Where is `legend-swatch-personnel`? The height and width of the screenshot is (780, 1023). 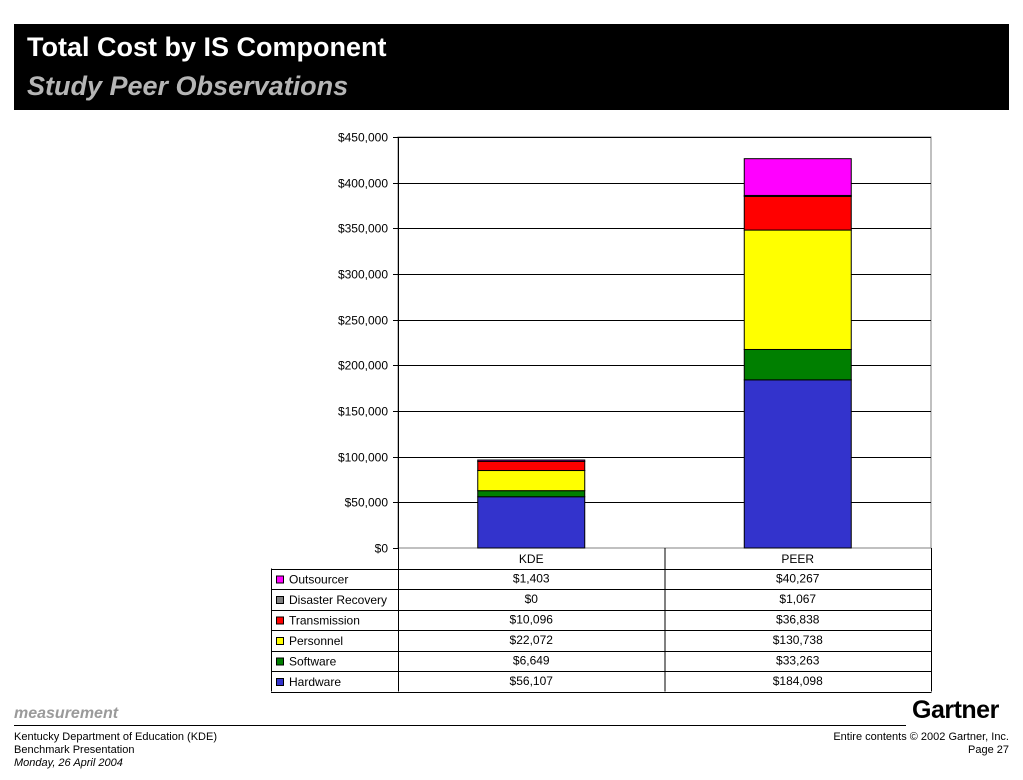 legend-swatch-personnel is located at coordinates (280, 641).